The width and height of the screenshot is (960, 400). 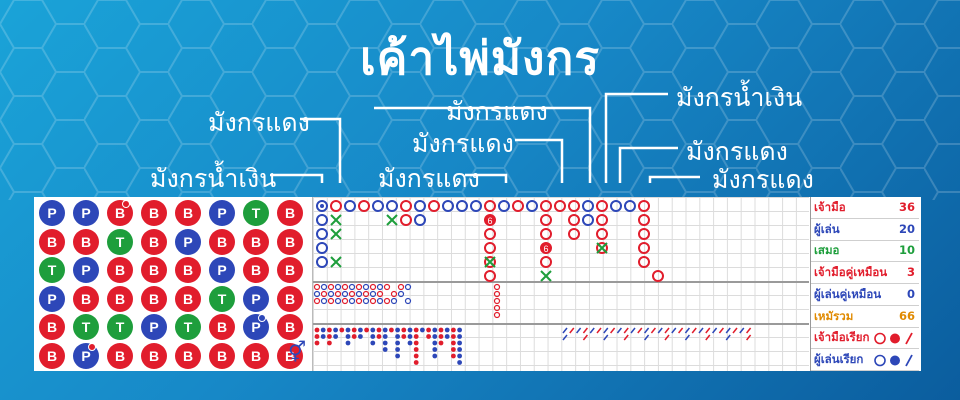 What do you see at coordinates (827, 250) in the screenshot?
I see `stat-label: เสมอ` at bounding box center [827, 250].